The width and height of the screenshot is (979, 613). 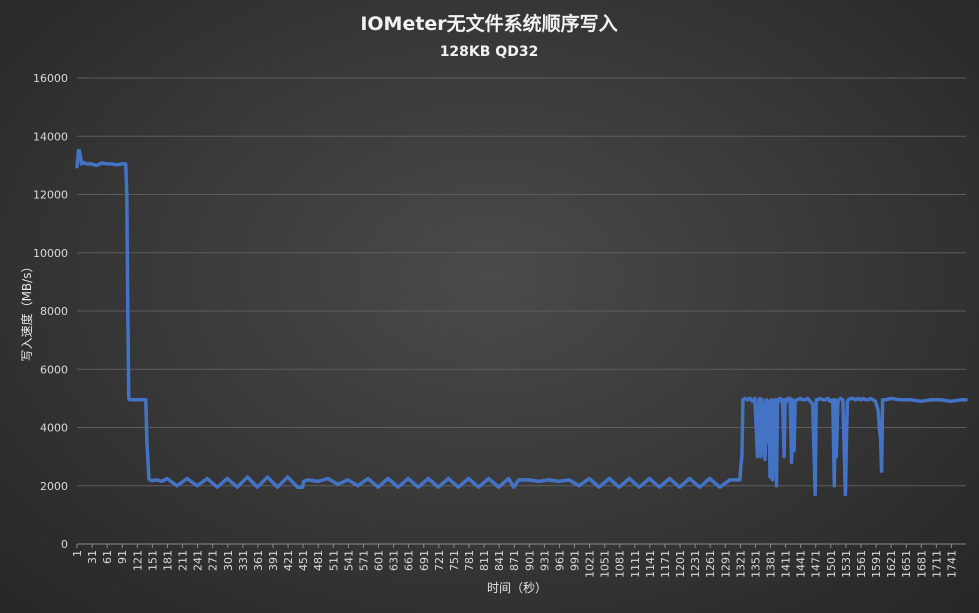 What do you see at coordinates (318, 560) in the screenshot?
I see `x-tick-label: 481` at bounding box center [318, 560].